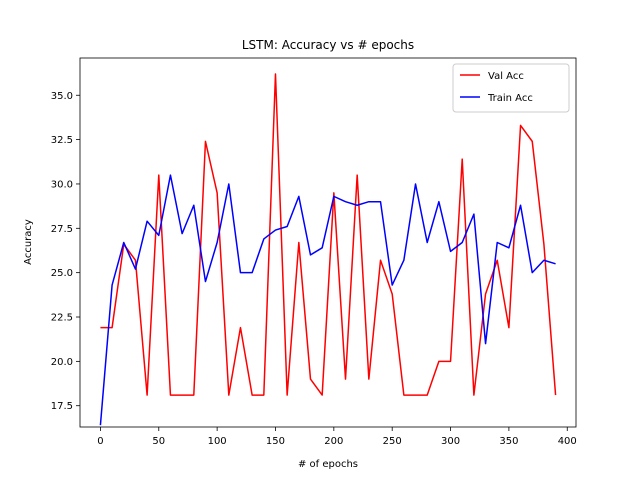 This screenshot has width=640, height=480. Describe the element at coordinates (62, 96) in the screenshot. I see `y-tick-label: 35.0` at that location.